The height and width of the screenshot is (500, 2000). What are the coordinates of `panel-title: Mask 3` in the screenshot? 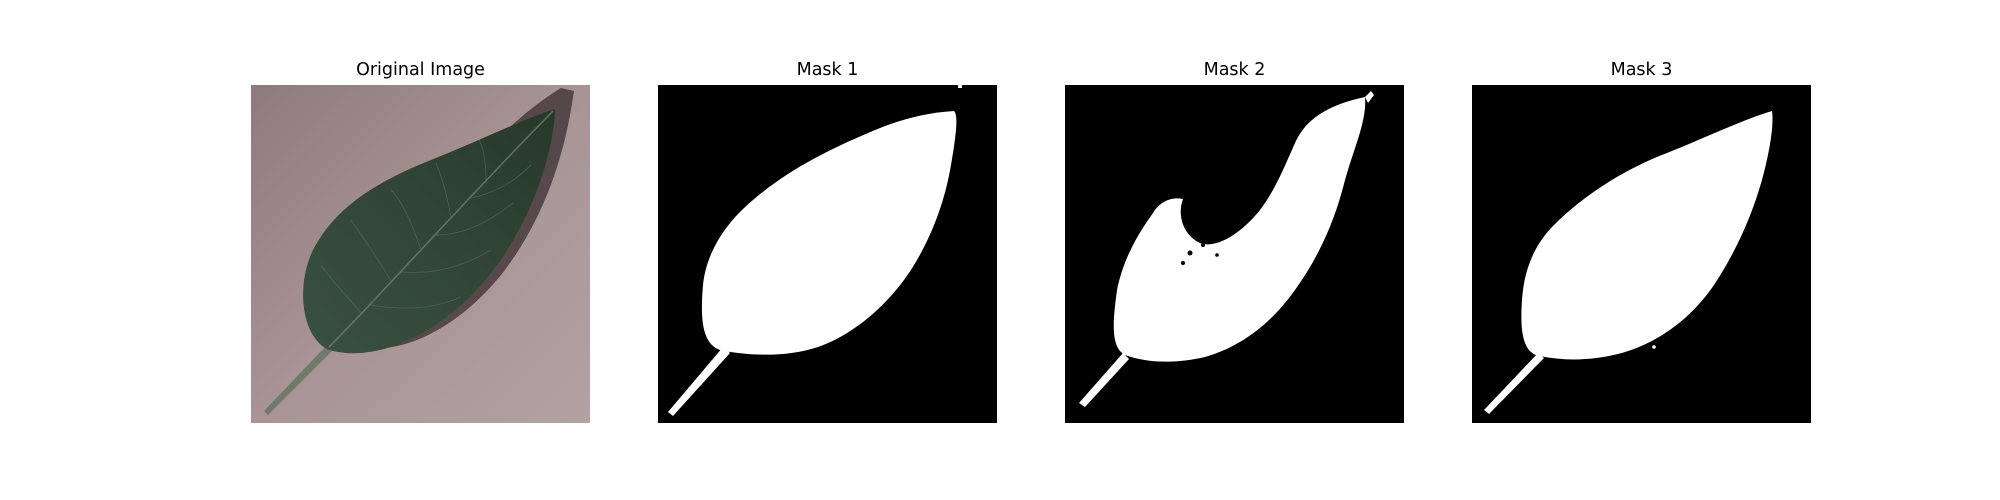 It's located at (1641, 70).